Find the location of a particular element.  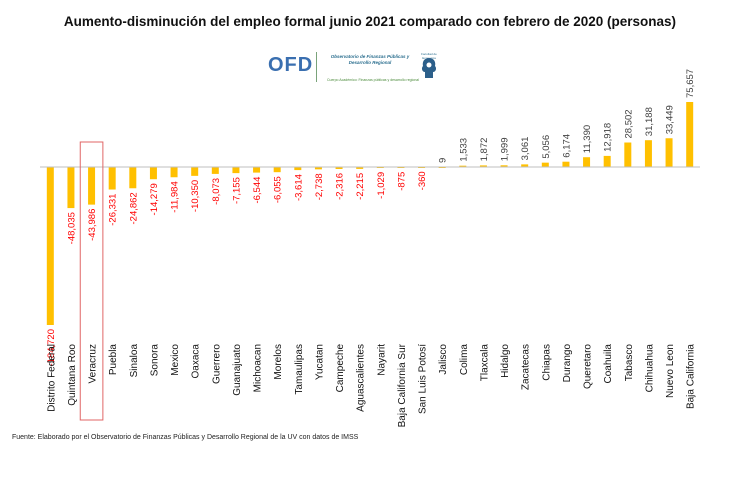

bar-chiapas is located at coordinates (545, 164).